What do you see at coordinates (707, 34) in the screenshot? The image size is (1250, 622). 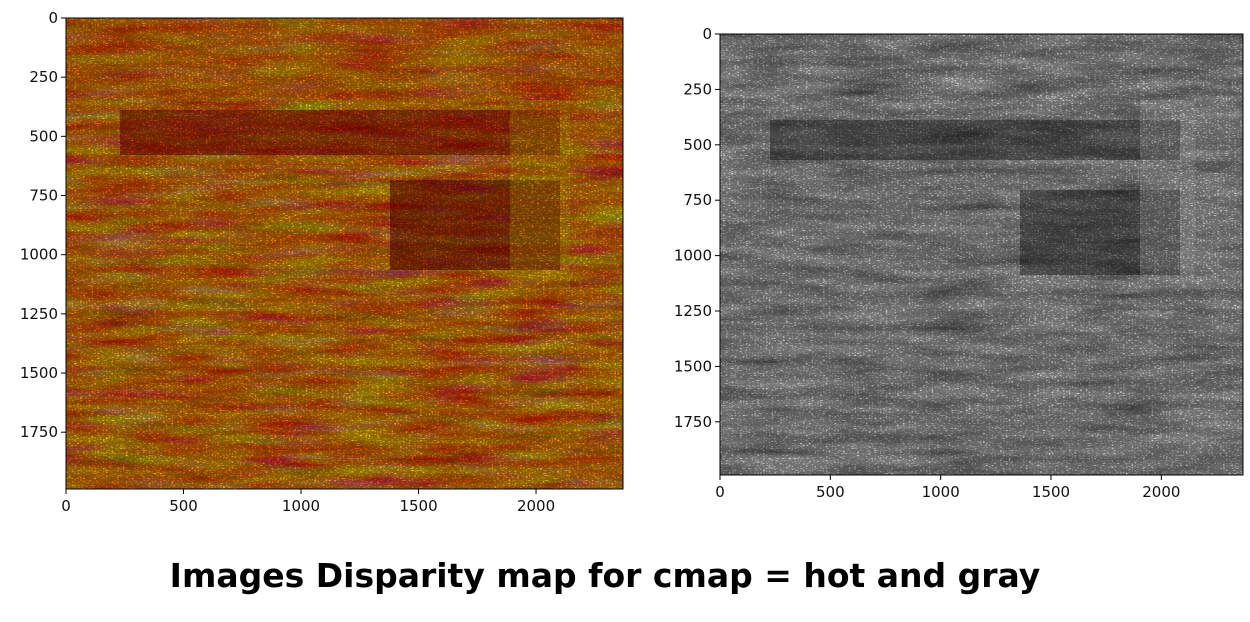 I see `gray-y-tick-label: 0` at bounding box center [707, 34].